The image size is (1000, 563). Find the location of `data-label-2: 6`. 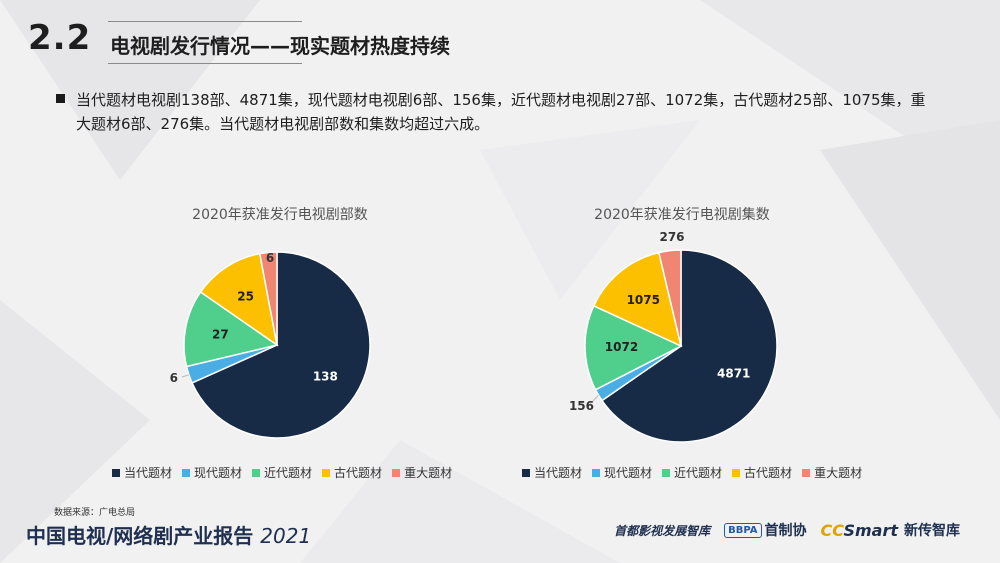

data-label-2: 6 is located at coordinates (174, 378).